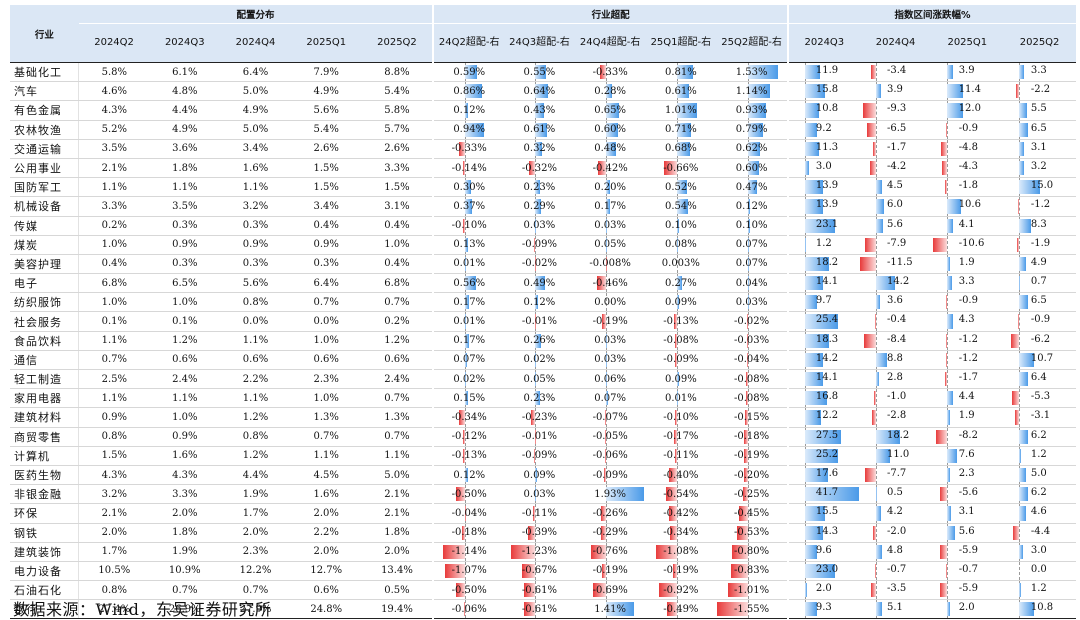 The height and width of the screenshot is (620, 1080). I want to click on industry-name: 石油石化, so click(45, 590).